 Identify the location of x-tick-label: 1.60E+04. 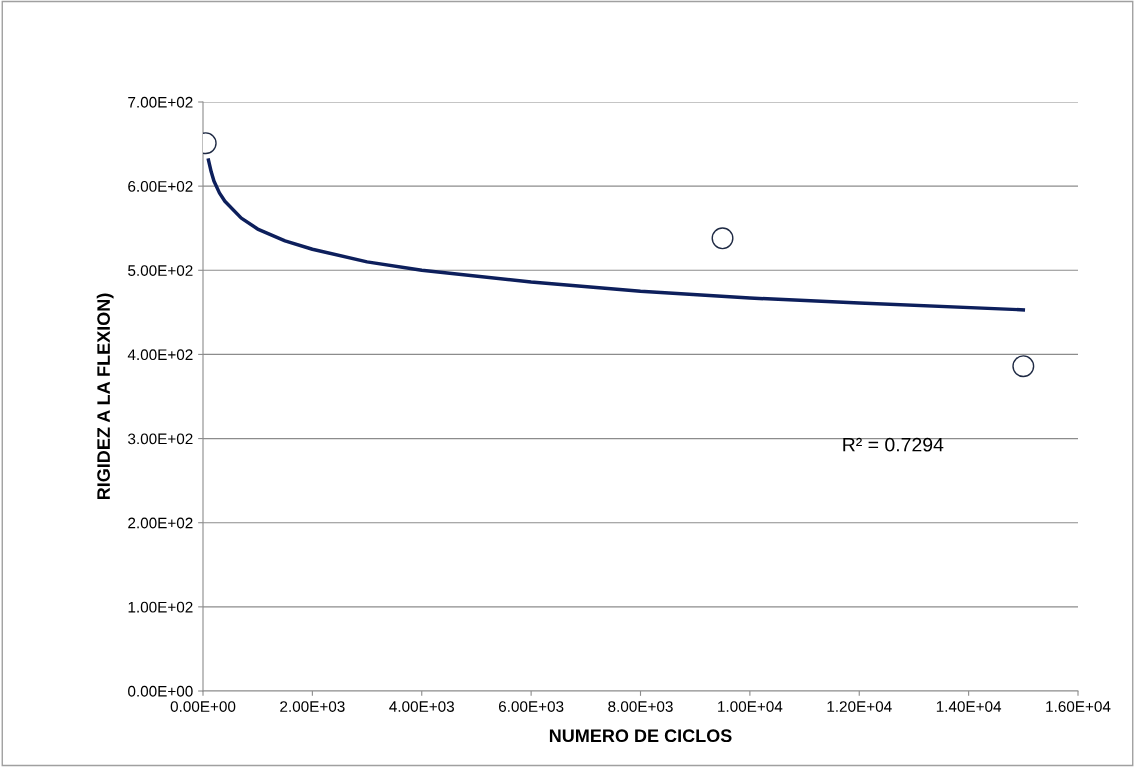
(1078, 706).